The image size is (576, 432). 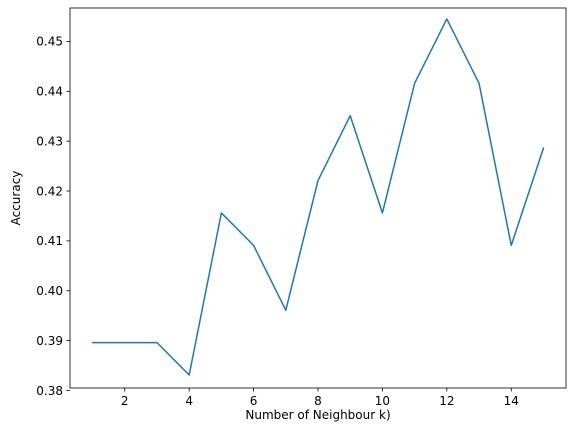 I want to click on y-tick-label: 0.38, so click(x=49, y=391).